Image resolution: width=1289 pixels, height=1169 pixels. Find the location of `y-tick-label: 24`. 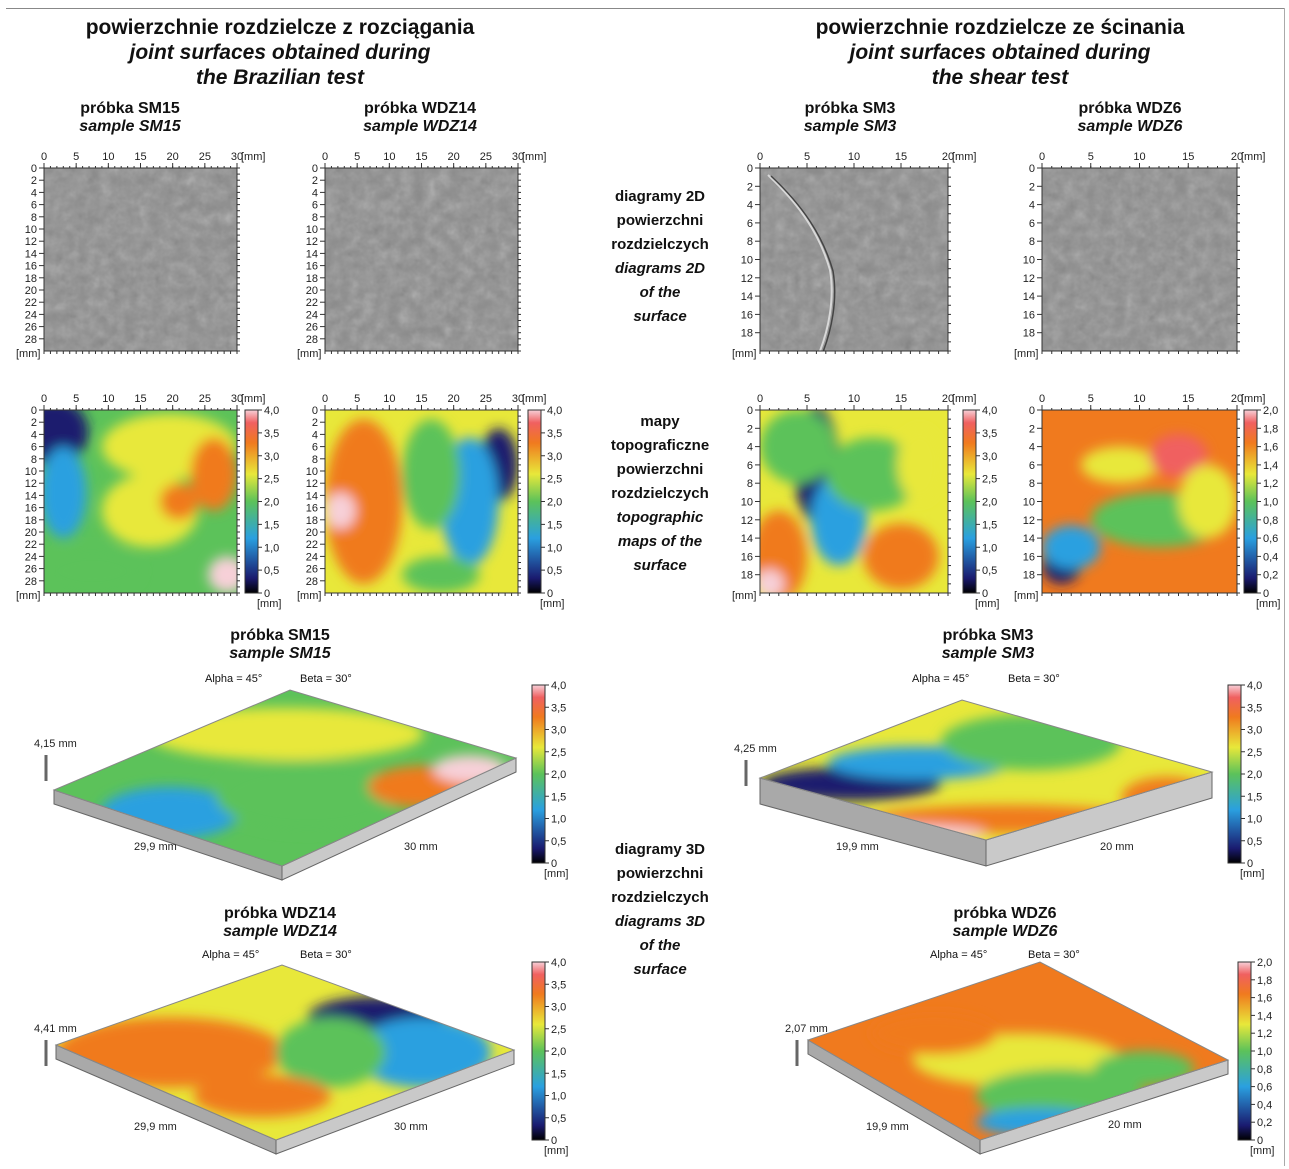

y-tick-label: 24 is located at coordinates (312, 315).